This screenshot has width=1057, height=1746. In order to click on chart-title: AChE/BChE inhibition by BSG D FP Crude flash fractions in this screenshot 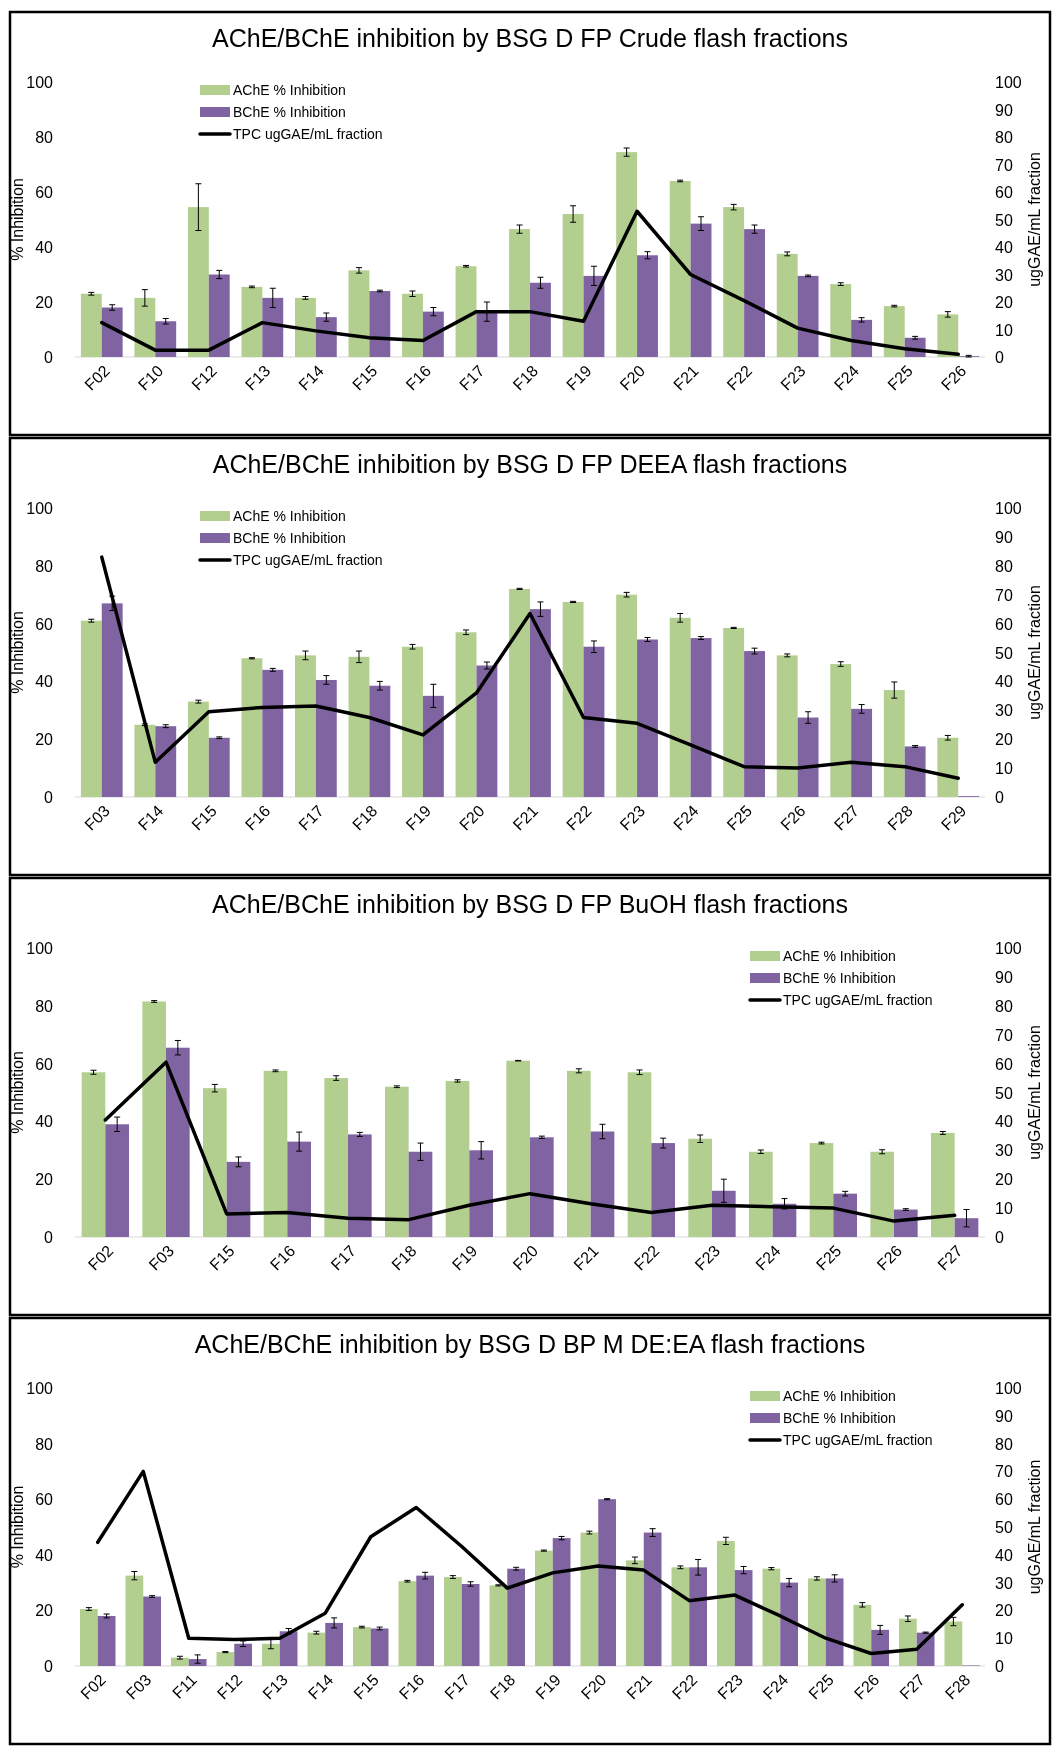, I will do `click(530, 38)`.